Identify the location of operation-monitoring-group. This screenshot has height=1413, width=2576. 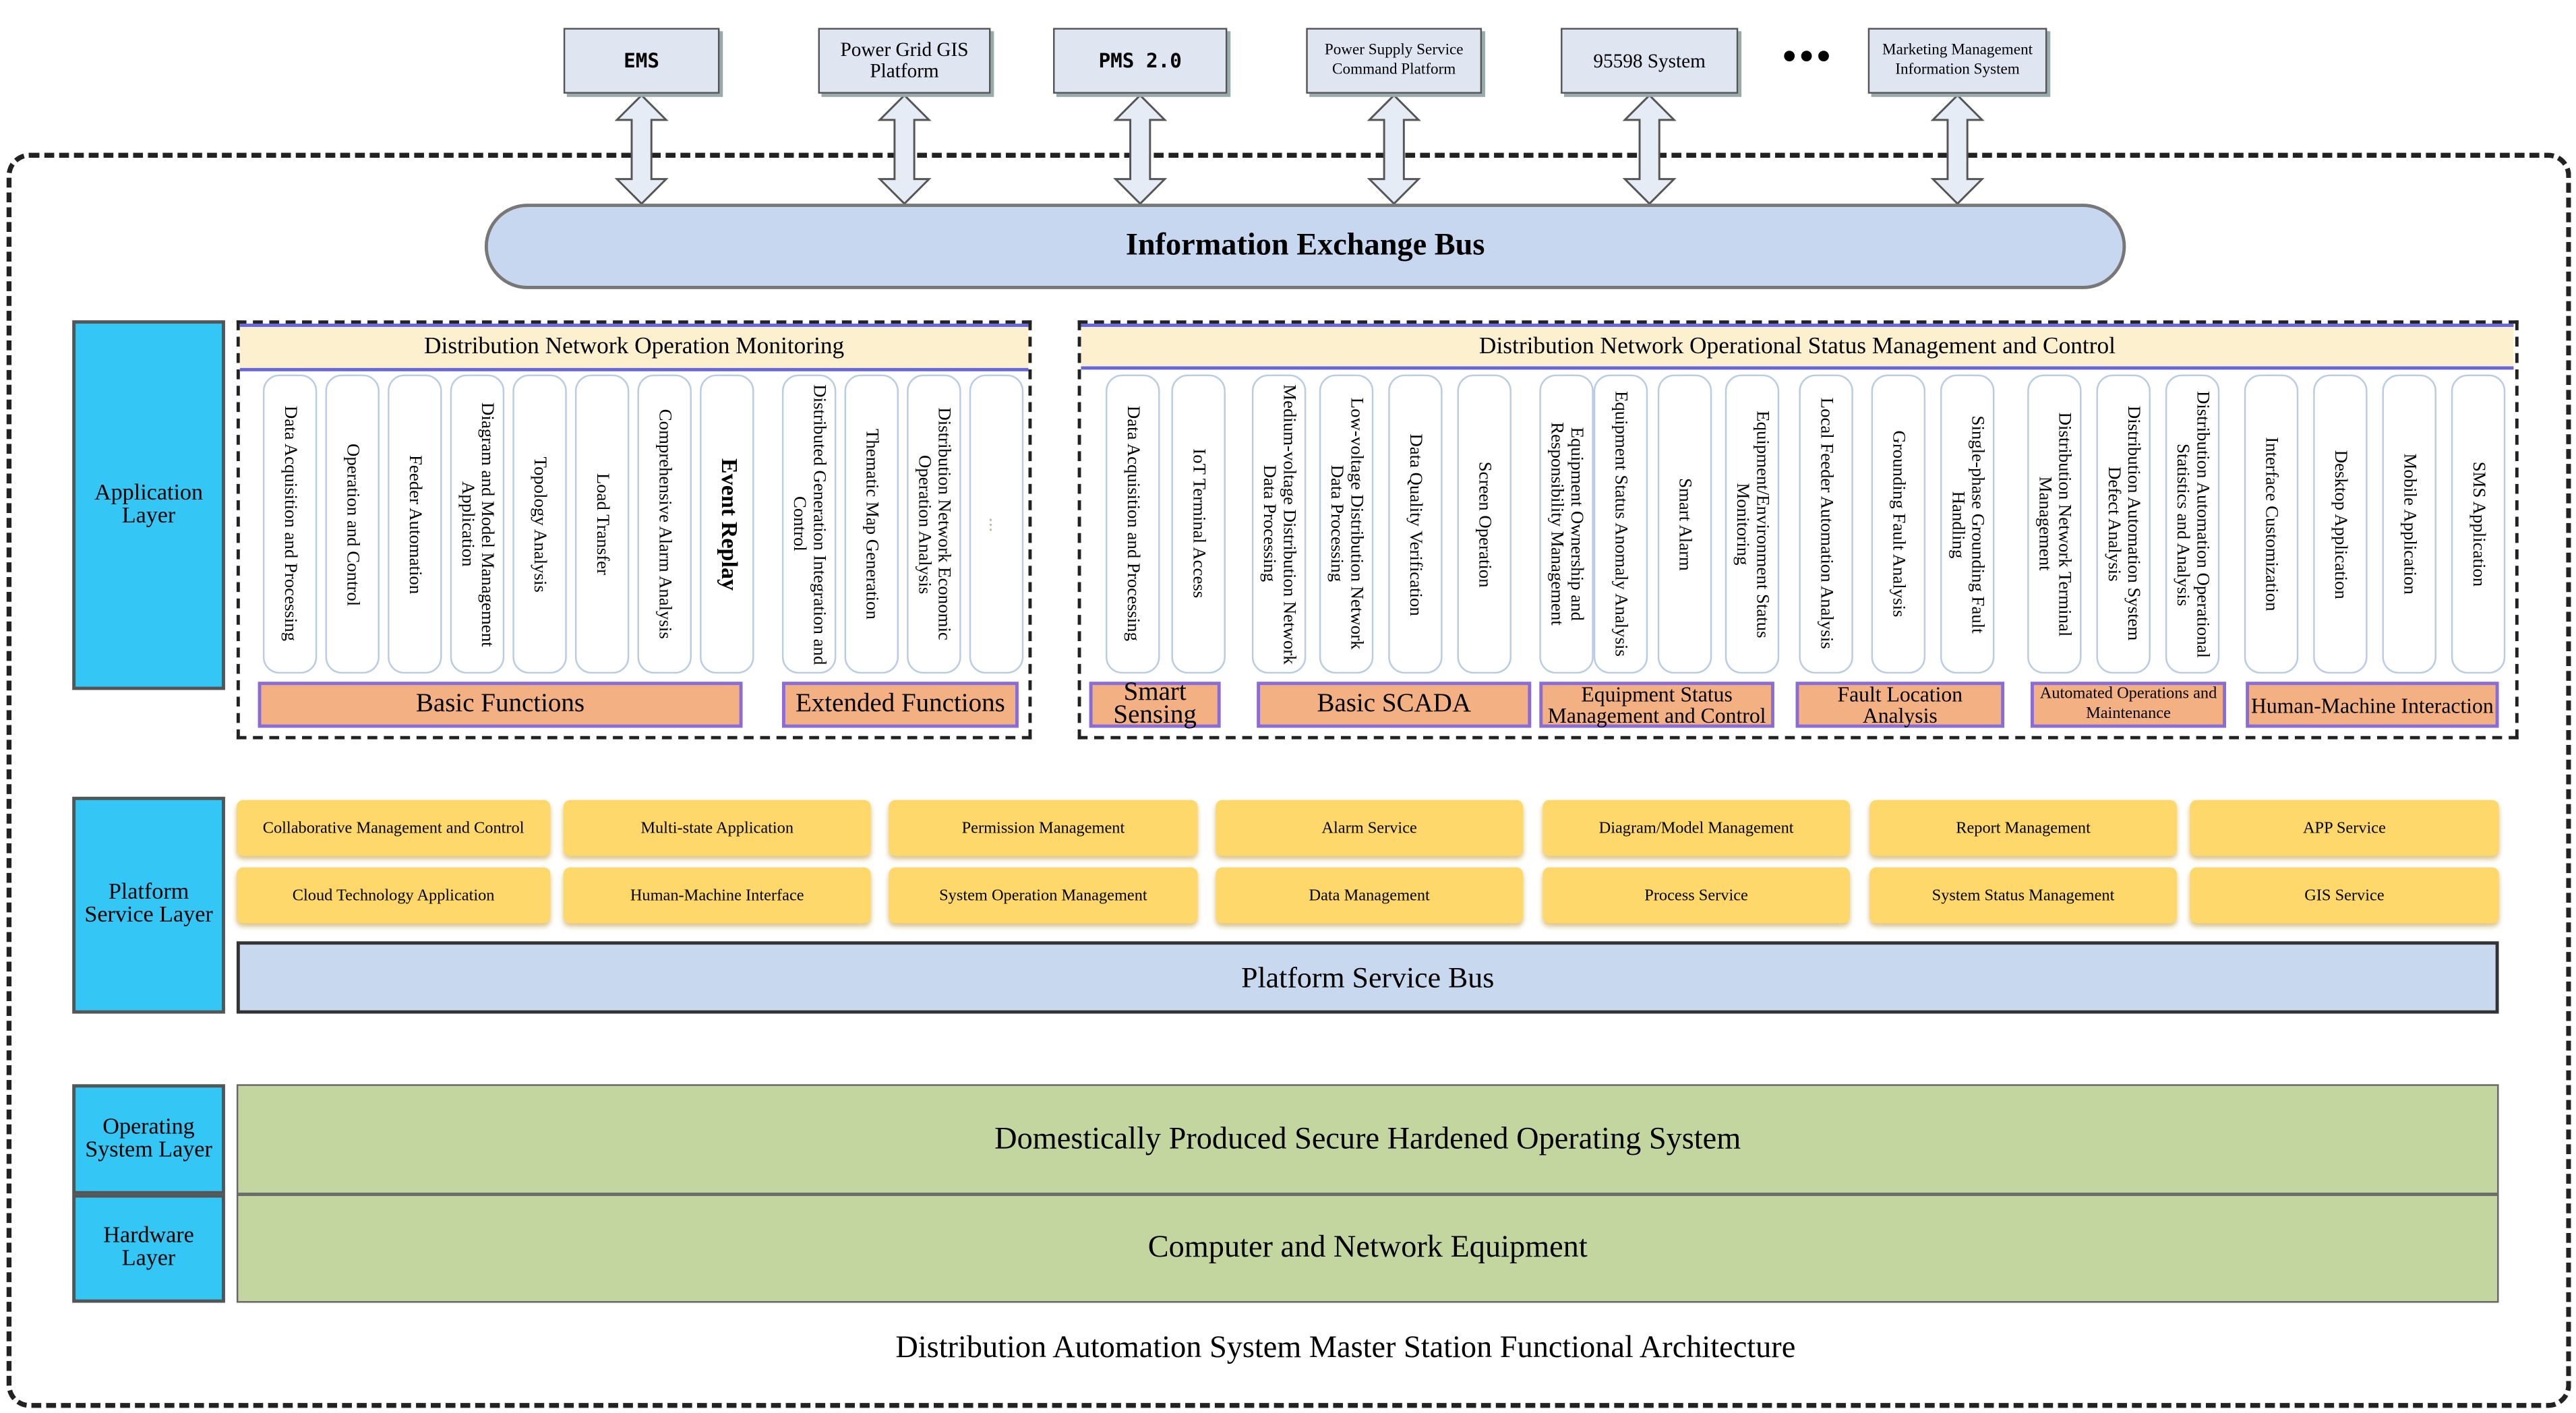
(634, 530).